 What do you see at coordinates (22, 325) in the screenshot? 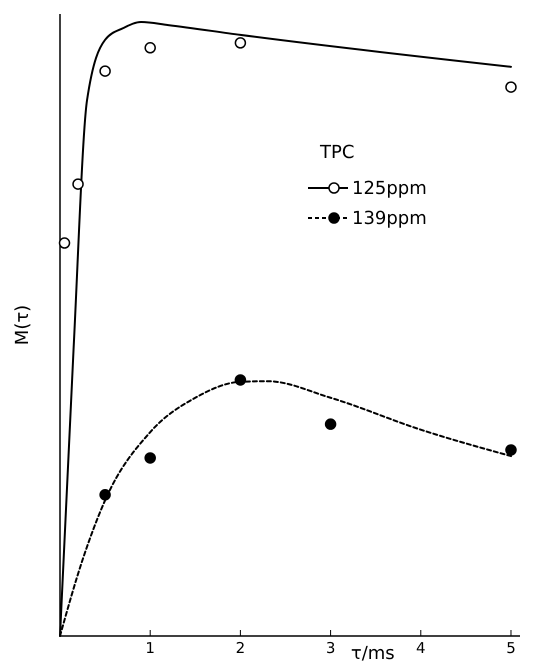
I see `y-axis-title: M(τ)` at bounding box center [22, 325].